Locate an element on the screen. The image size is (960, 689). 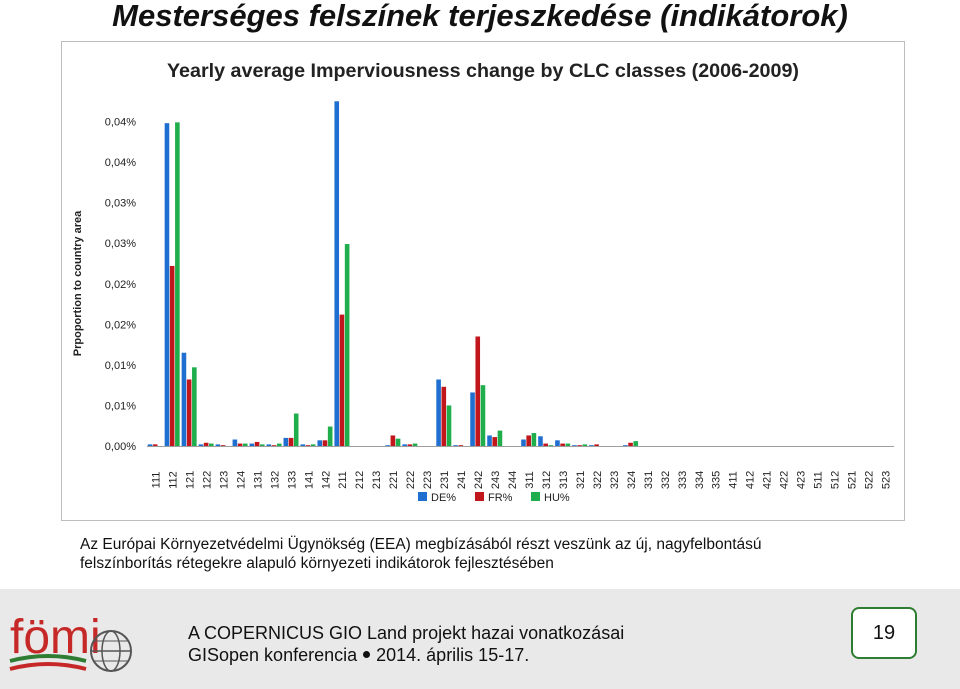
x-tick-label: 412 is located at coordinates (751, 480).